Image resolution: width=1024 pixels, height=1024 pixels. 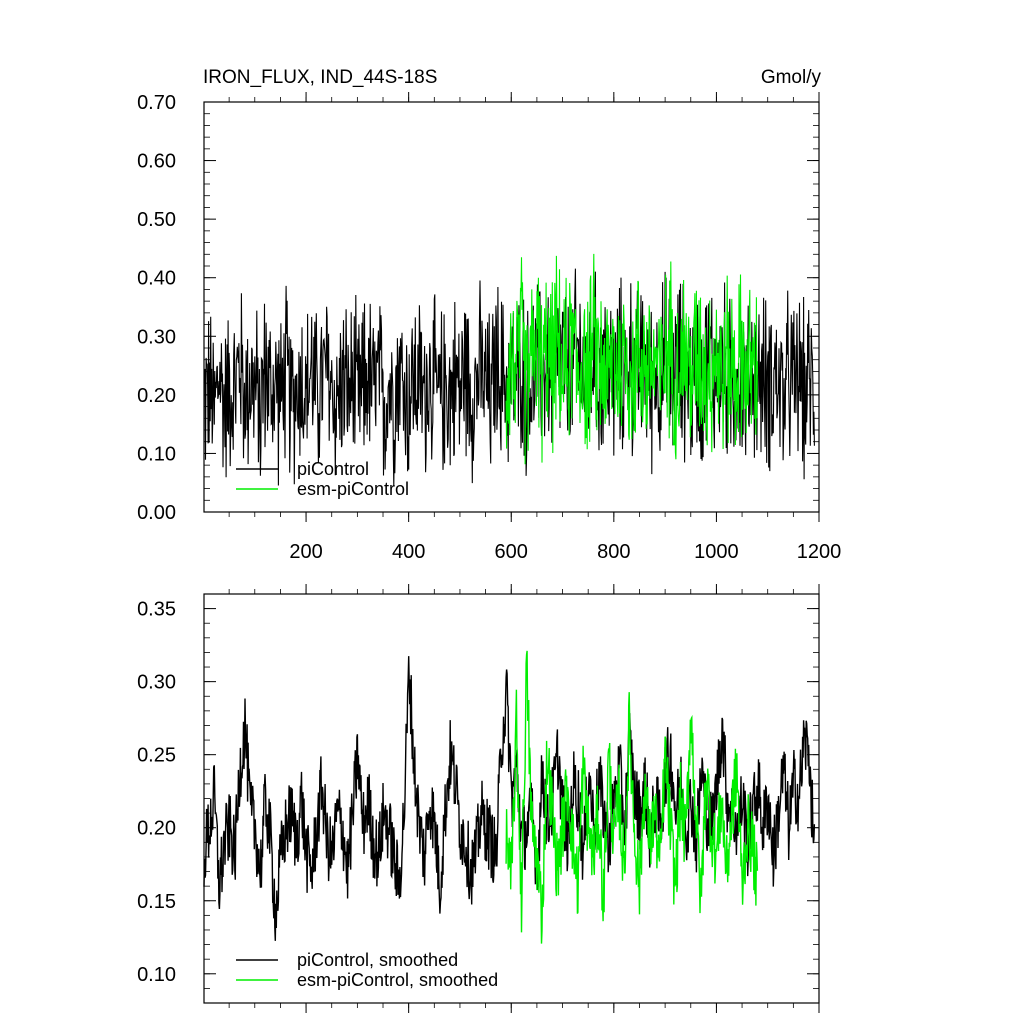 I want to click on y-tick-label: 0.50, so click(x=156, y=220).